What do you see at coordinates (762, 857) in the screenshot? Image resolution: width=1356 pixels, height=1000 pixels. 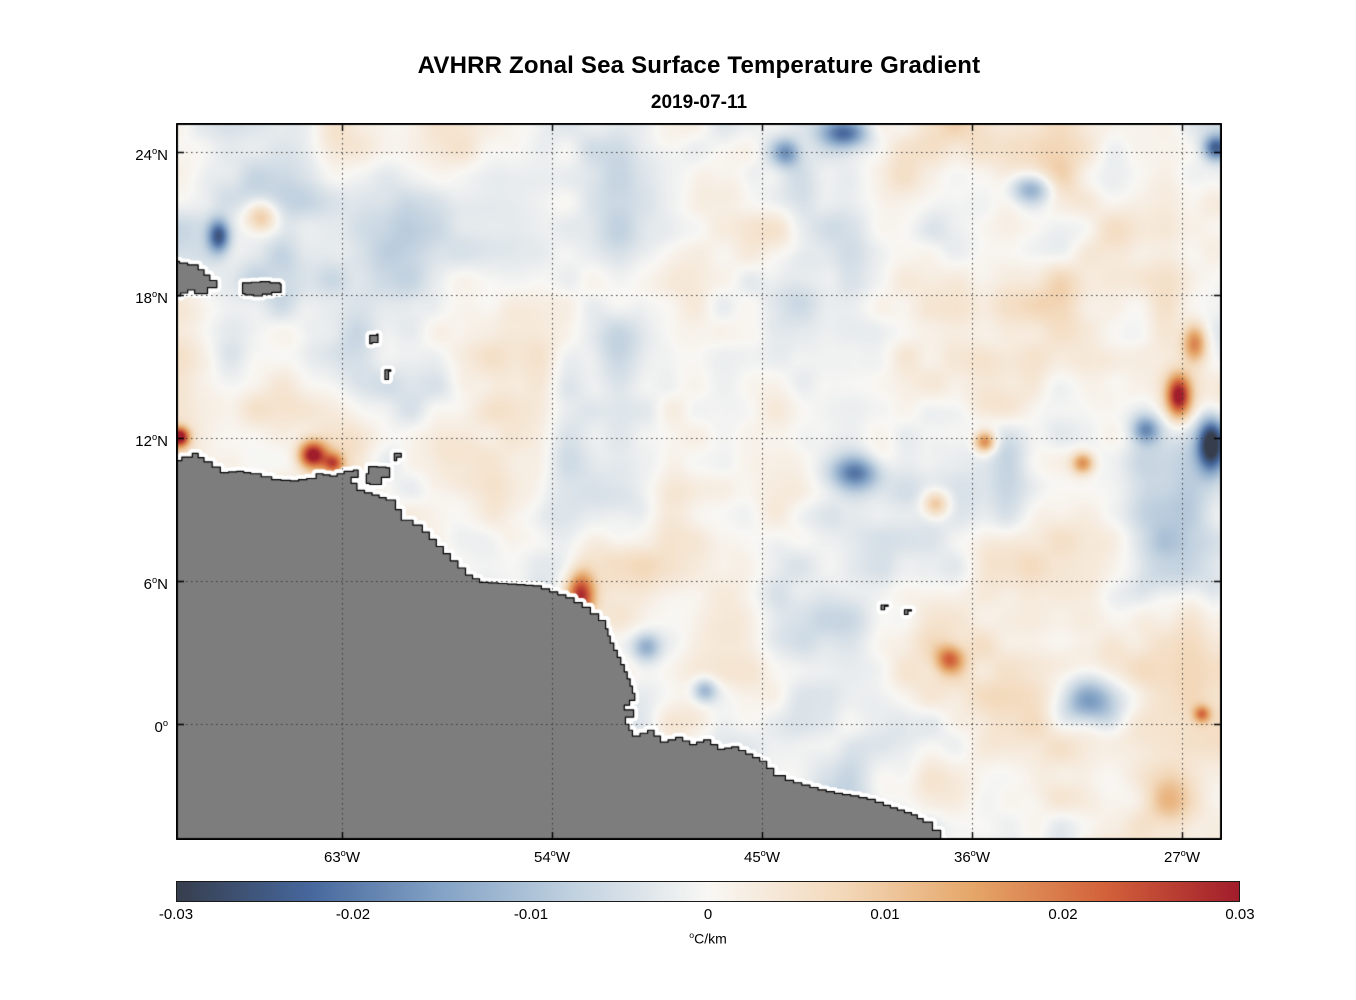 I see `x-tick-label-45w: 45oW` at bounding box center [762, 857].